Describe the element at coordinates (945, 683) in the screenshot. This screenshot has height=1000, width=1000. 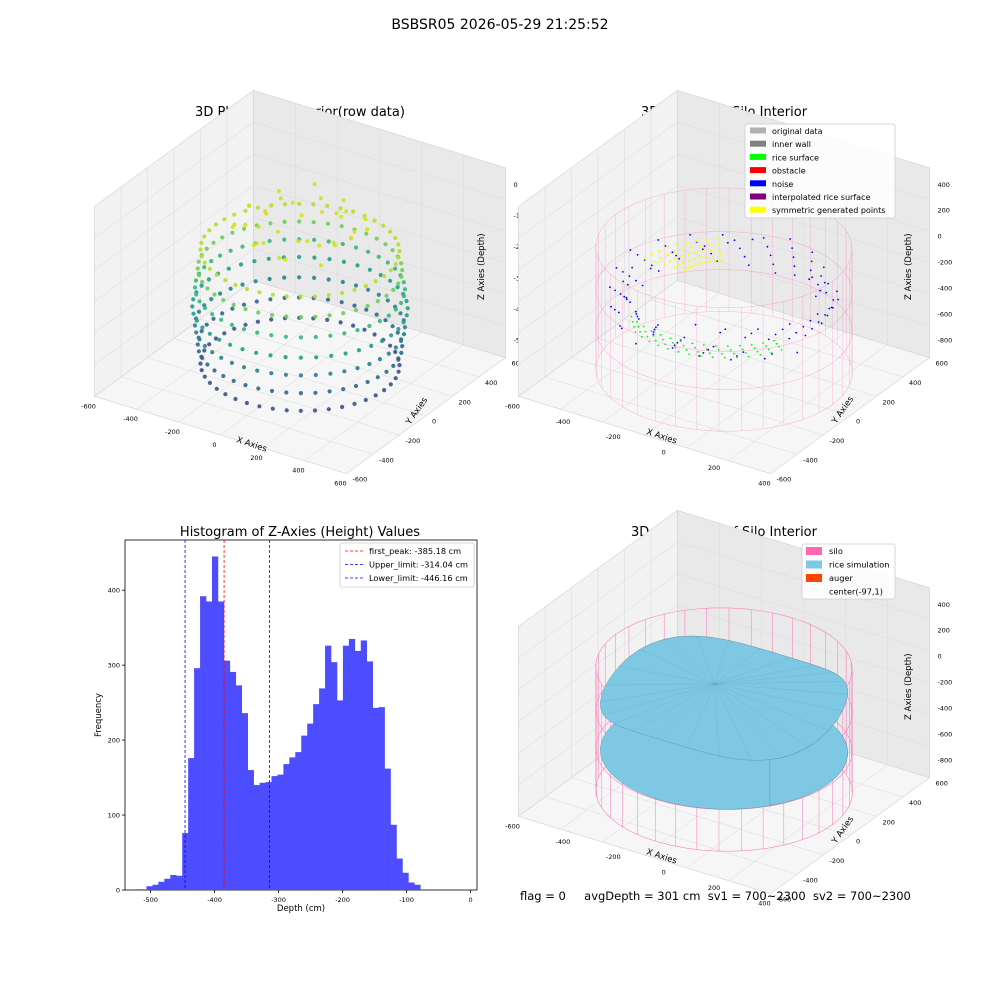
I see `simulation-z-ticks: 4002000-200-400-600-800` at that location.